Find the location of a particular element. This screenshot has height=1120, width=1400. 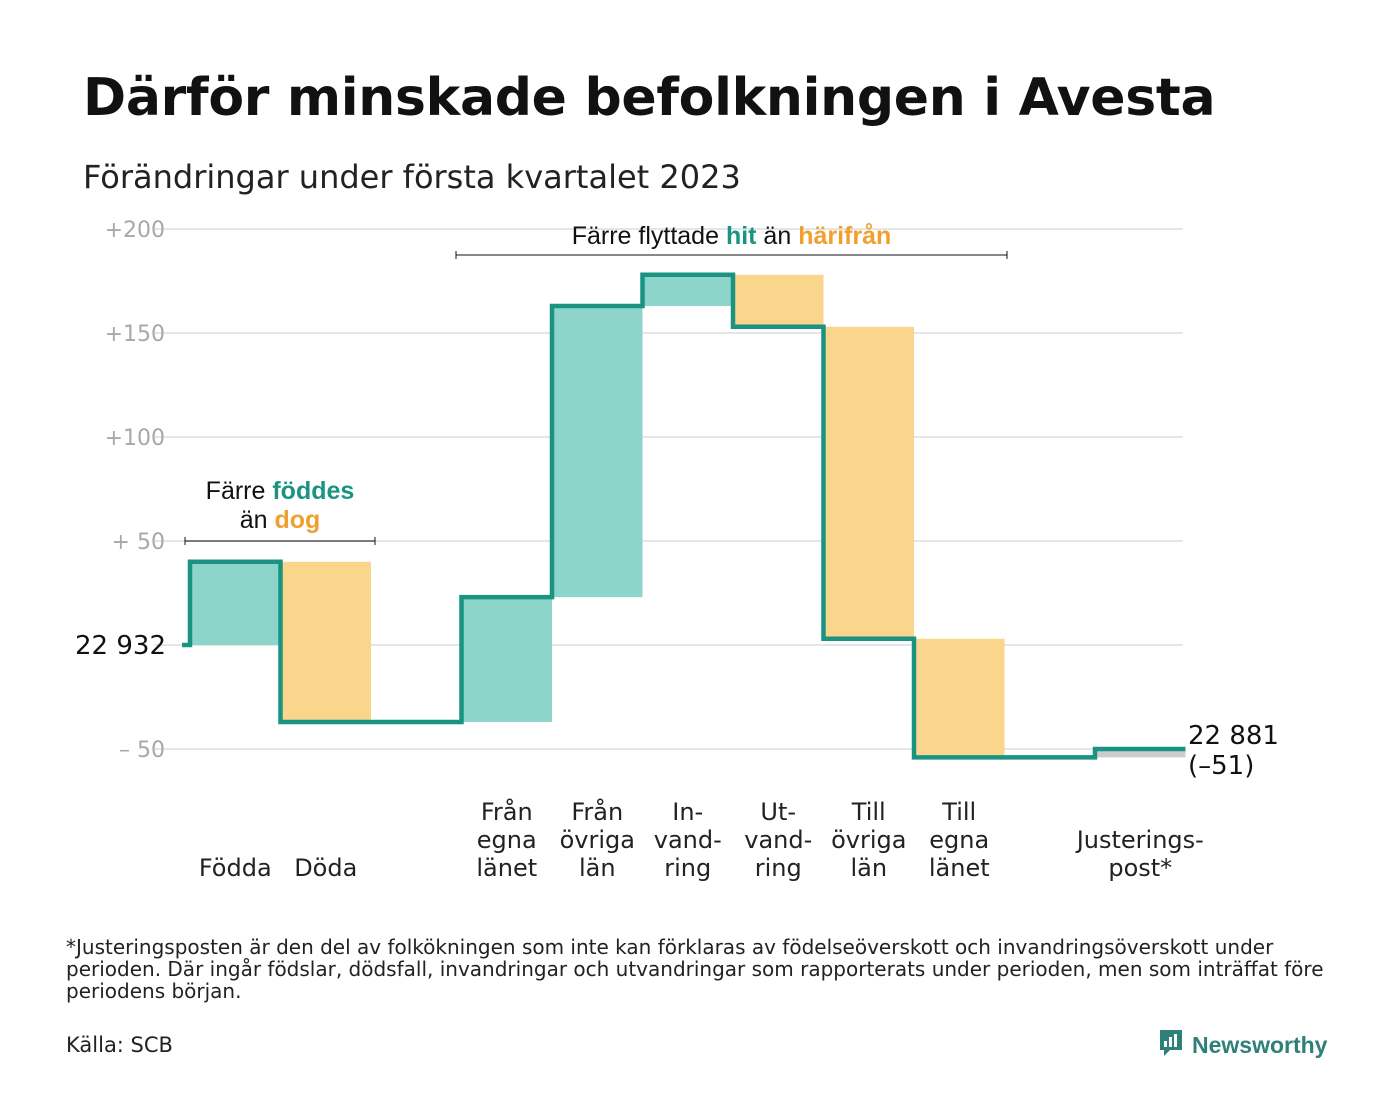

category-label: post* is located at coordinates (1140, 868).